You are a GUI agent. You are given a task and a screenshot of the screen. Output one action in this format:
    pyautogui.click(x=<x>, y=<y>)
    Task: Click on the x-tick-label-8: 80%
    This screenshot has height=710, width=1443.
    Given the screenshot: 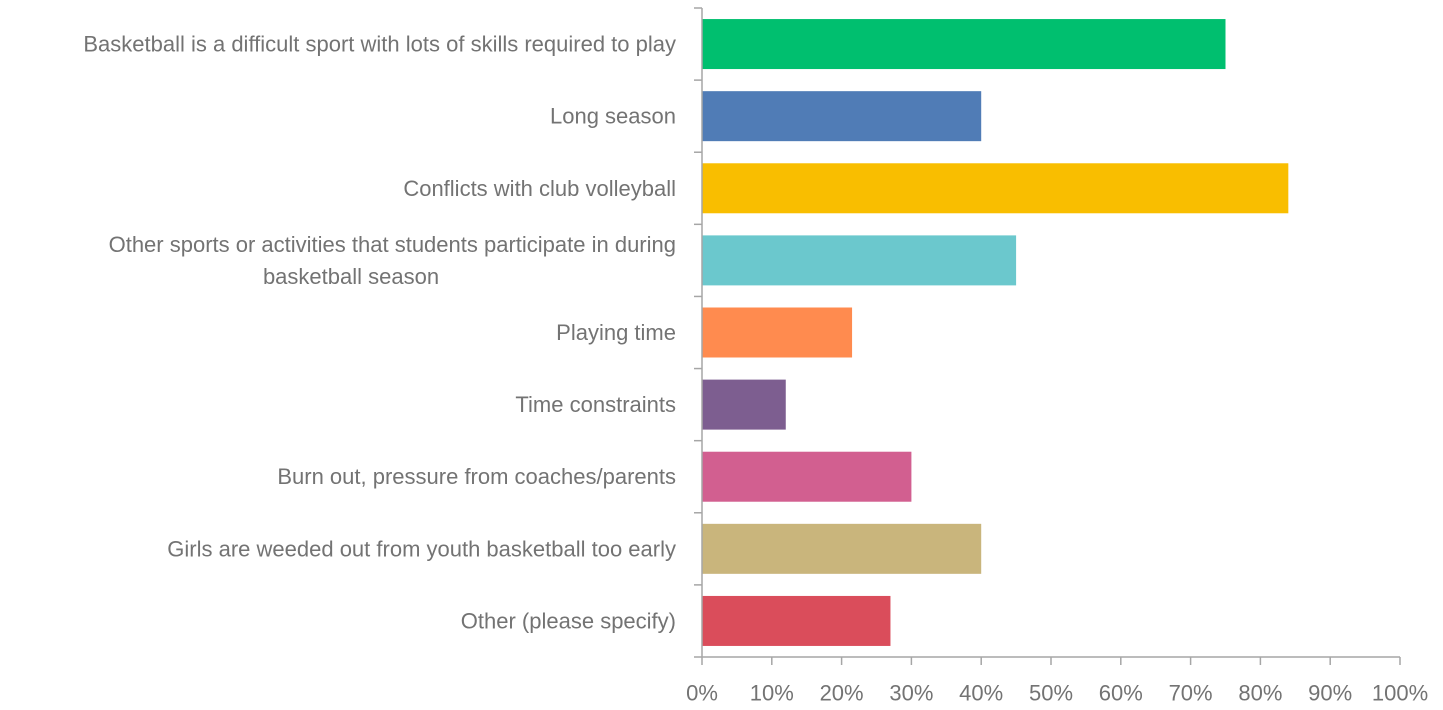 What is the action you would take?
    pyautogui.click(x=1260, y=693)
    